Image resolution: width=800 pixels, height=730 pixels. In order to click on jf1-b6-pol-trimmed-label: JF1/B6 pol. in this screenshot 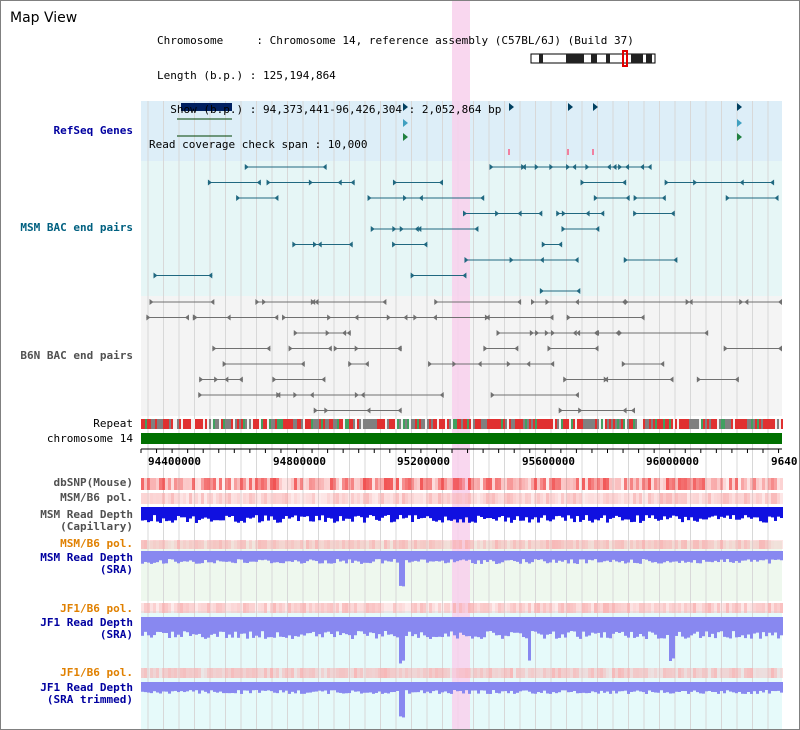, I will do `click(96, 672)`.